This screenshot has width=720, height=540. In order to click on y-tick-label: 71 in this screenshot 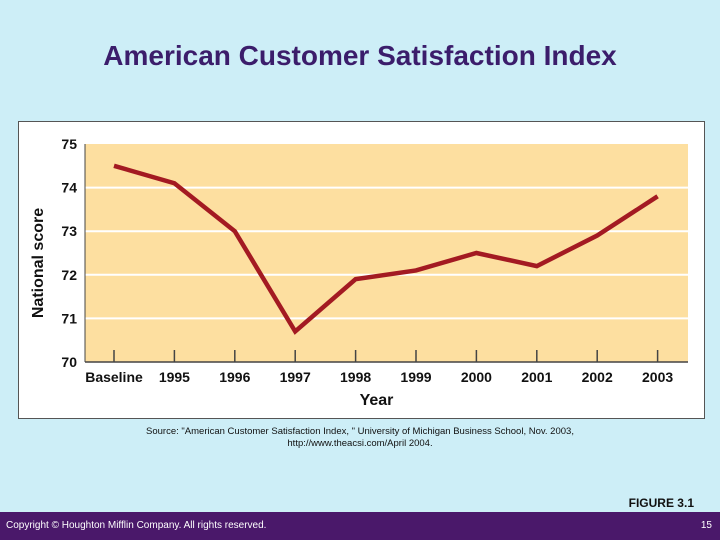, I will do `click(69, 318)`.